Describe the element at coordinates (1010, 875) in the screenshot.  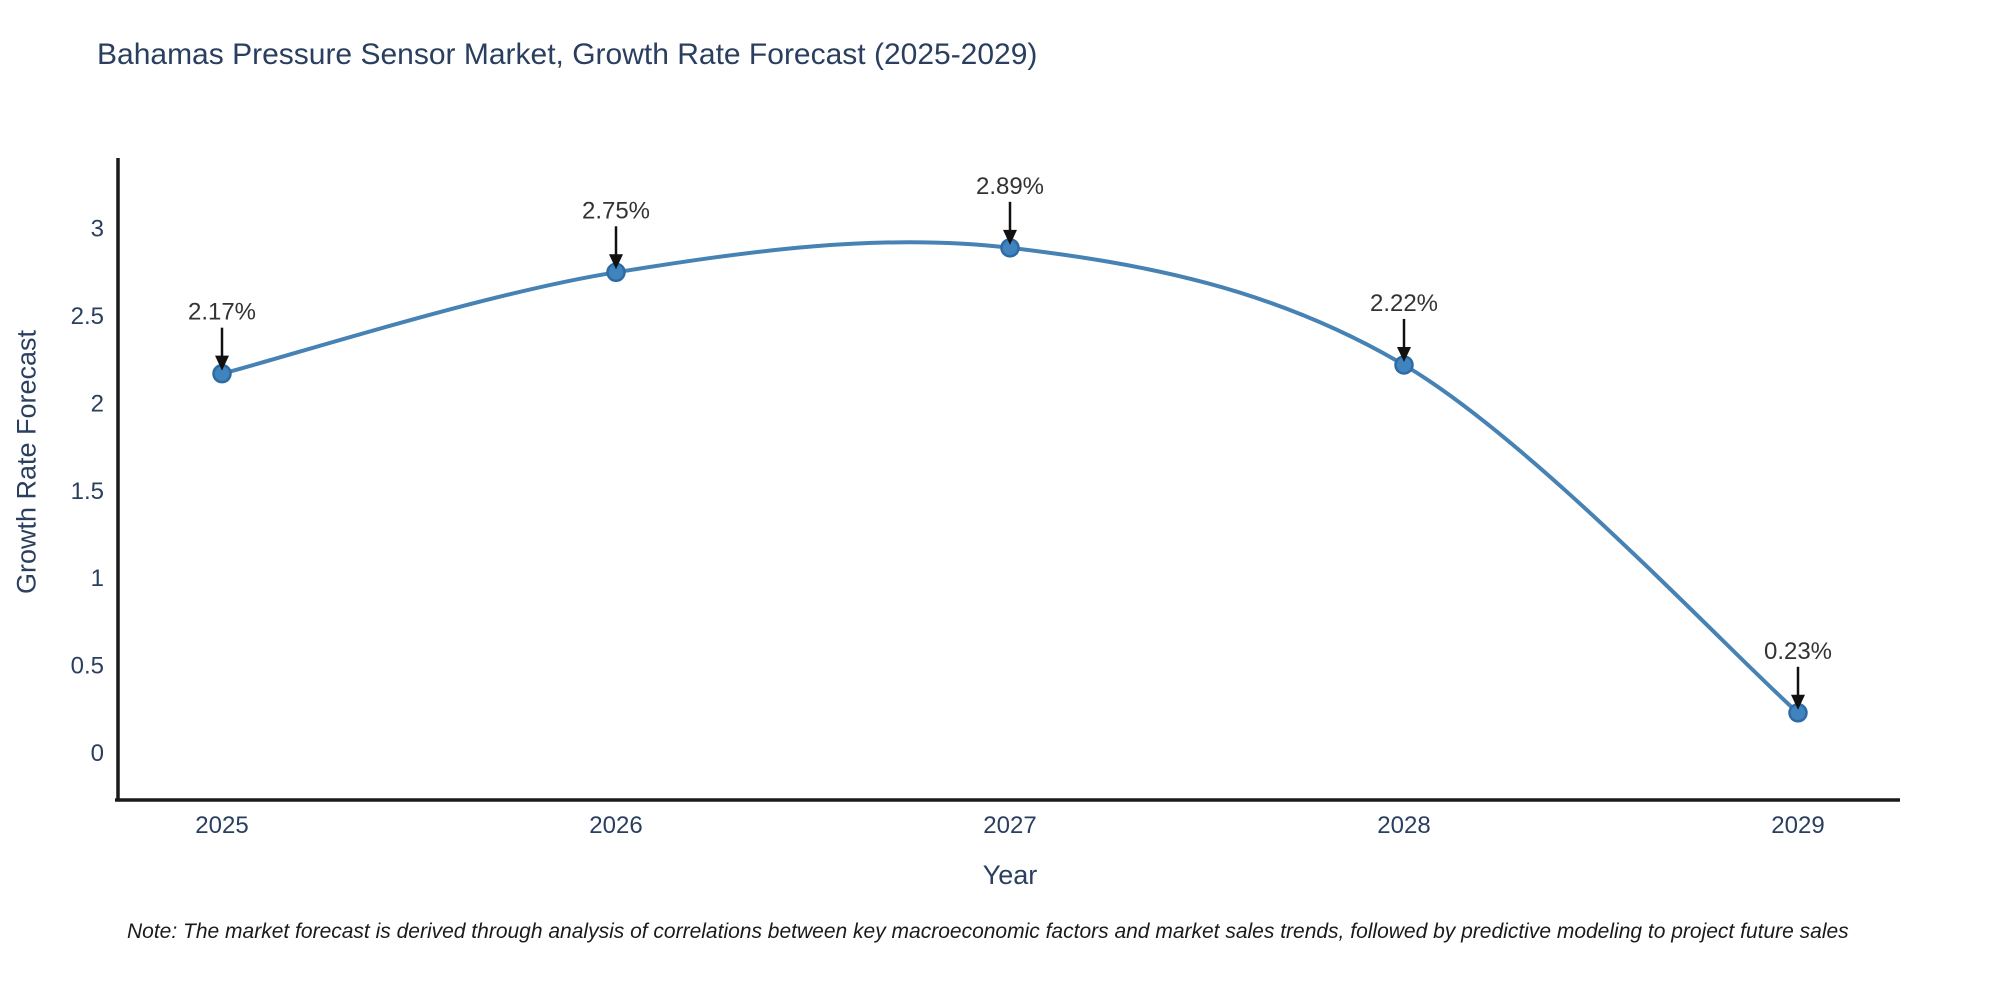
I see `x-axis-title: Year` at that location.